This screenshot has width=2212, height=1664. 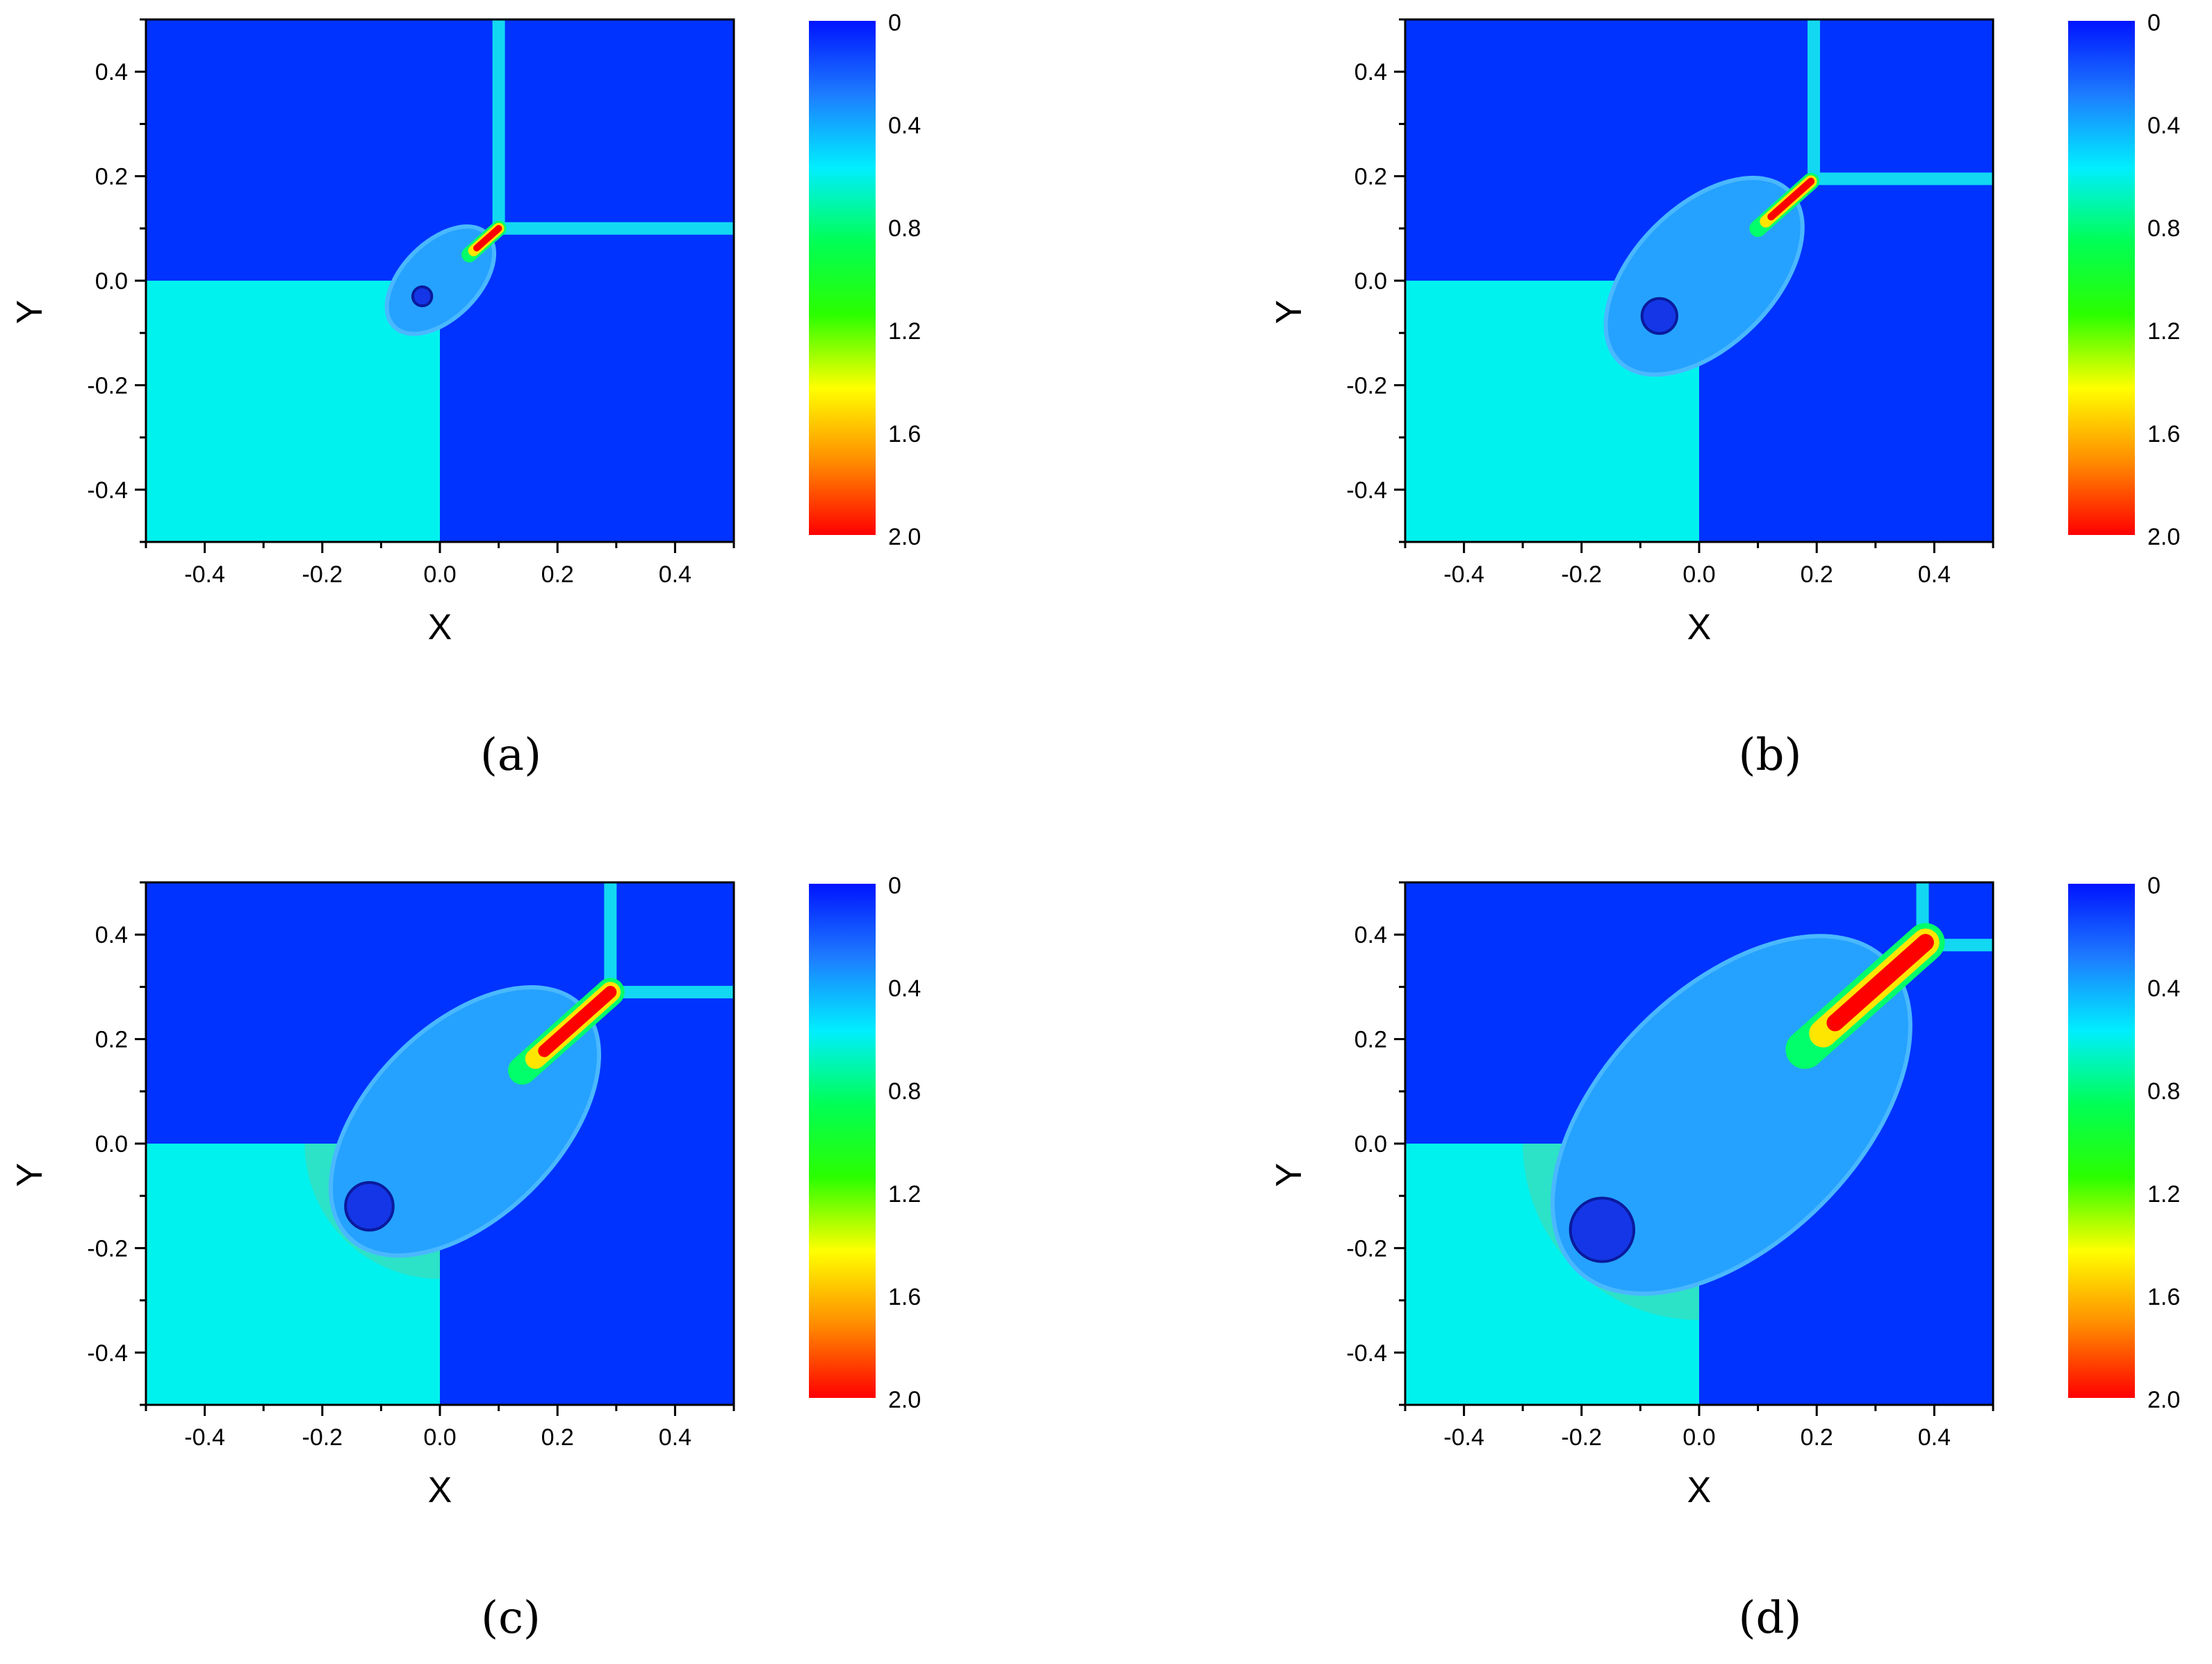 What do you see at coordinates (1770, 755) in the screenshot?
I see `panel-caption: (b)` at bounding box center [1770, 755].